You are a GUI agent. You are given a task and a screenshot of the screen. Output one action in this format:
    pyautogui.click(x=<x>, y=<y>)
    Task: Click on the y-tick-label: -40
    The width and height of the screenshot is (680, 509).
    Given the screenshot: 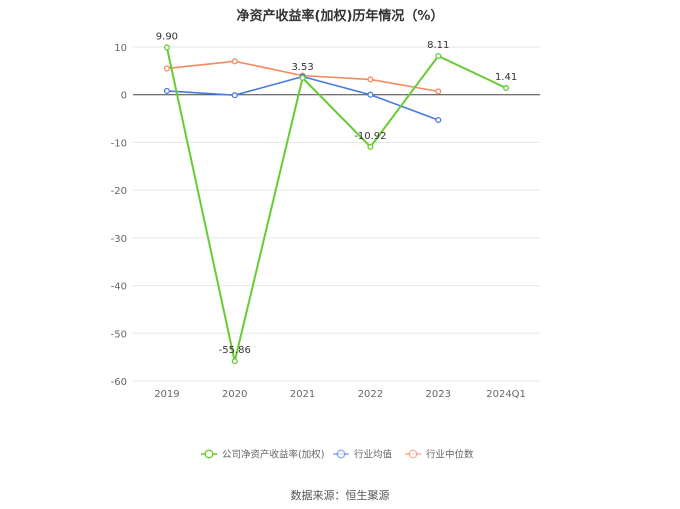 What is the action you would take?
    pyautogui.click(x=119, y=287)
    